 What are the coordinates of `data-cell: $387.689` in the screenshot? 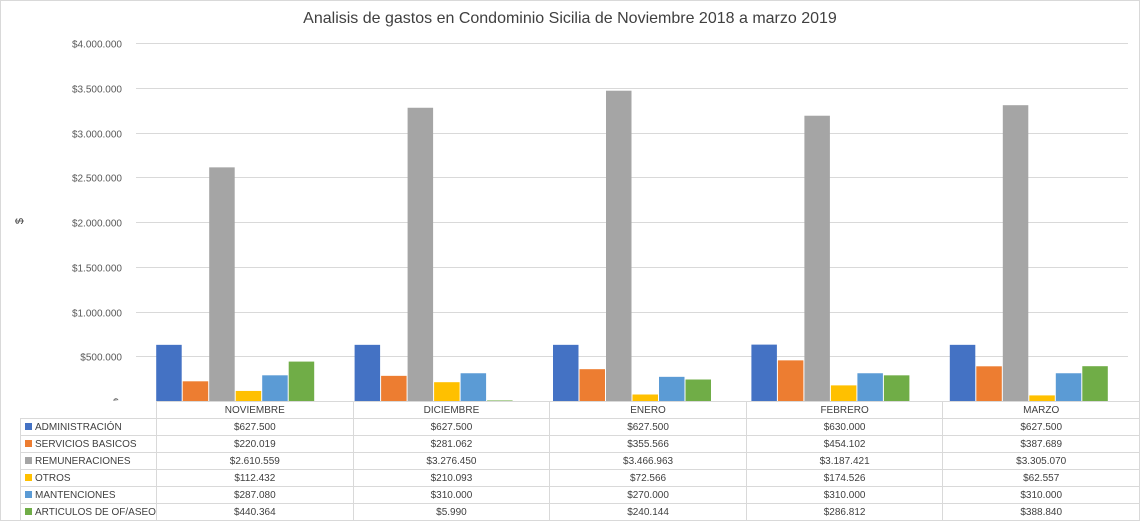 It's located at (1041, 444).